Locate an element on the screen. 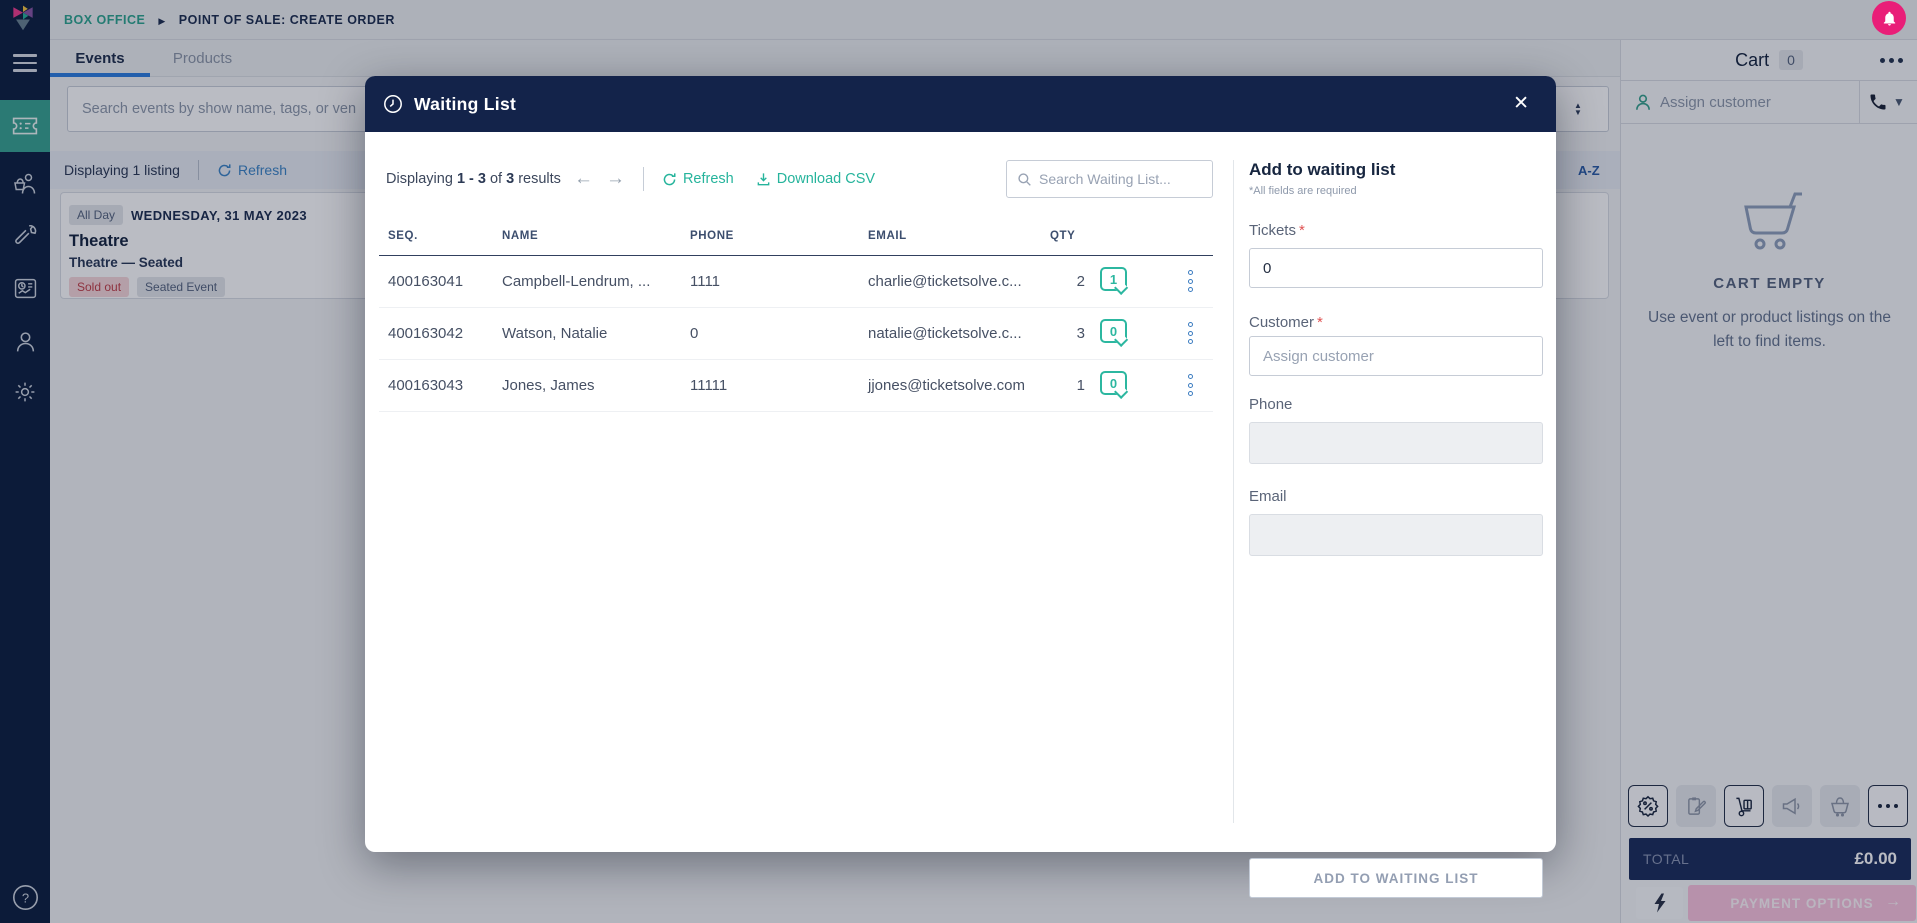  discount-icon is located at coordinates (1648, 806).